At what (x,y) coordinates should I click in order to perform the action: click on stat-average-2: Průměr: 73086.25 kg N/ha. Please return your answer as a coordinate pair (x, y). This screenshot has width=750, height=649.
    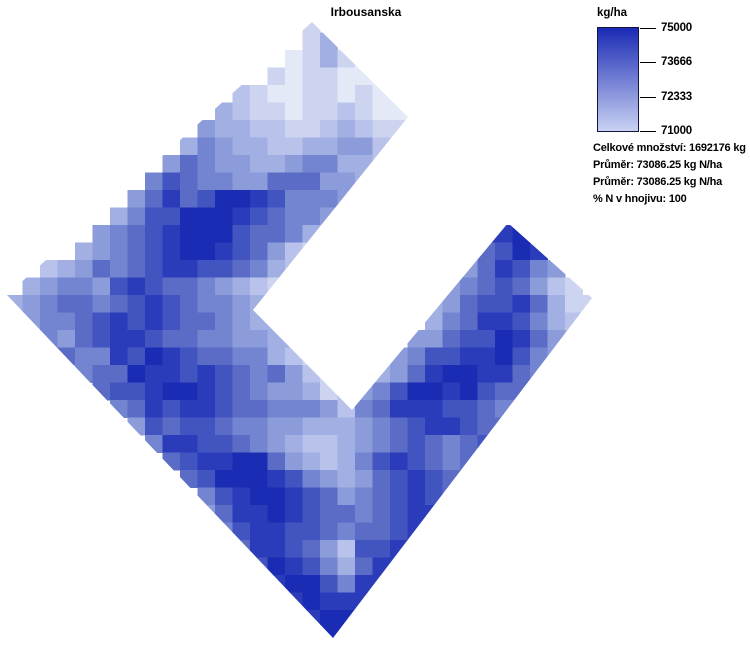
    Looking at the image, I should click on (658, 182).